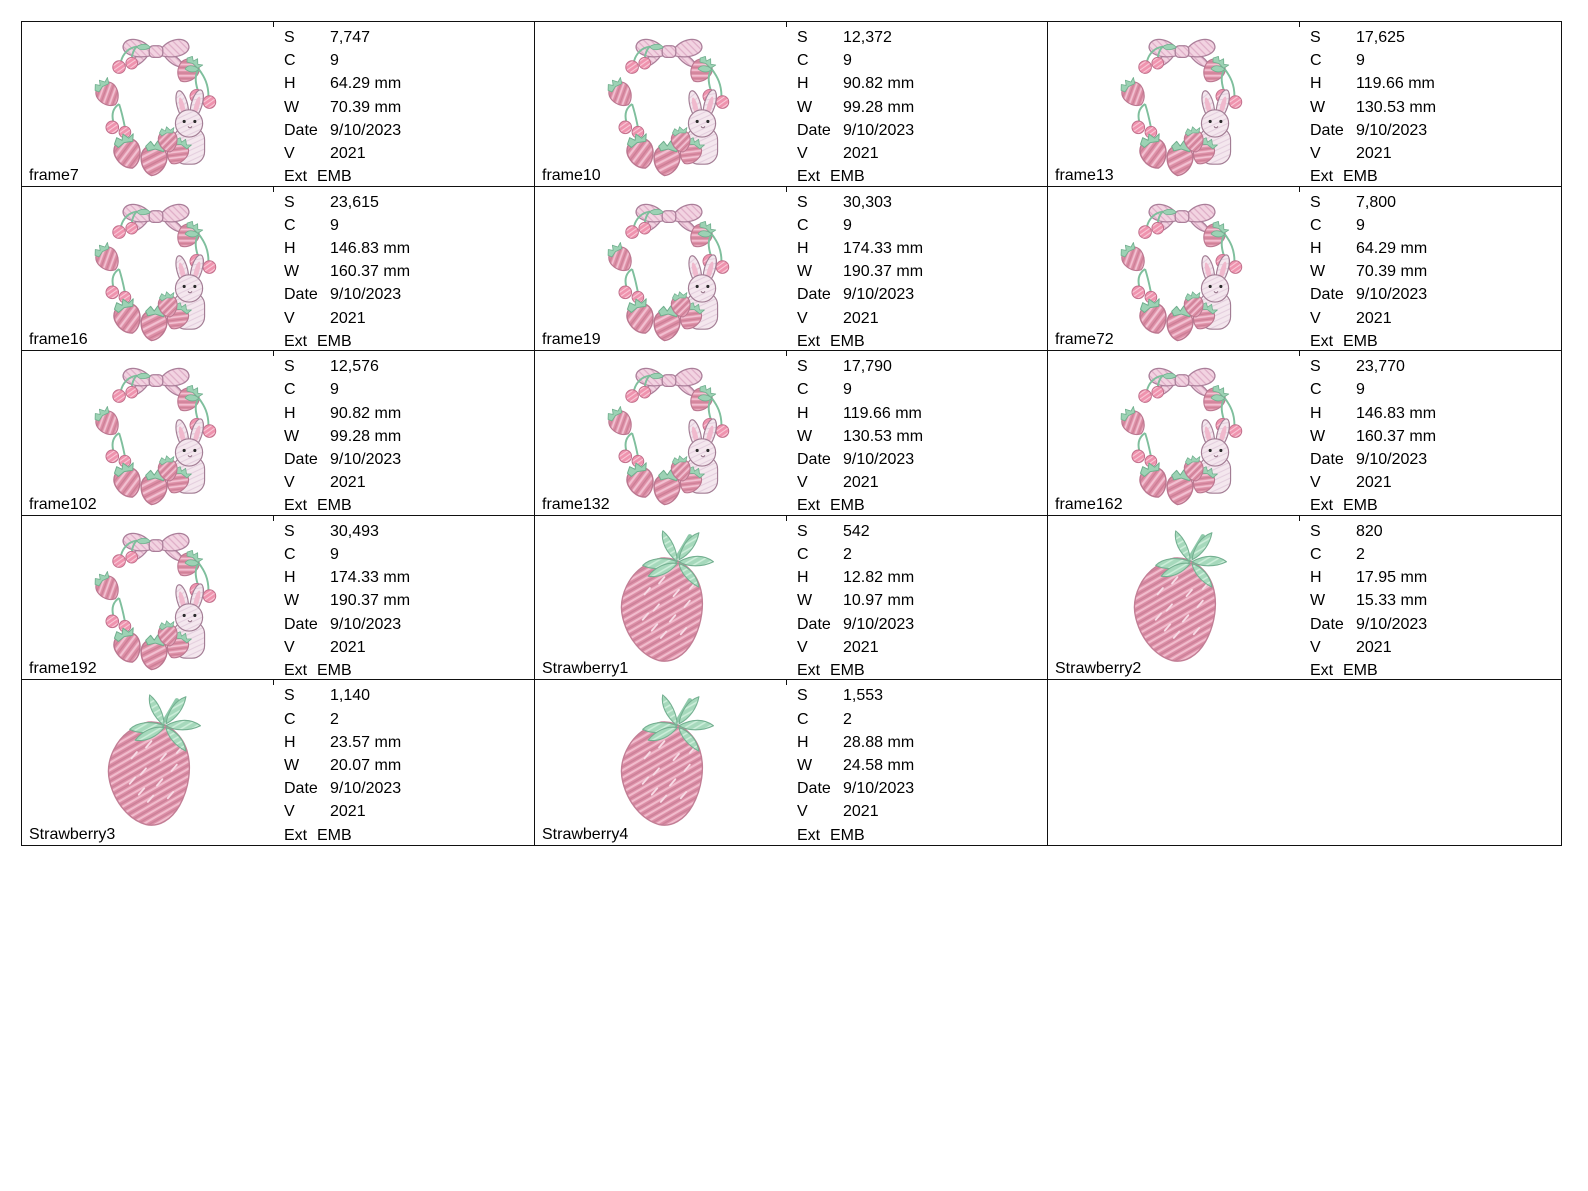  What do you see at coordinates (571, 340) in the screenshot?
I see `design-name: frame19` at bounding box center [571, 340].